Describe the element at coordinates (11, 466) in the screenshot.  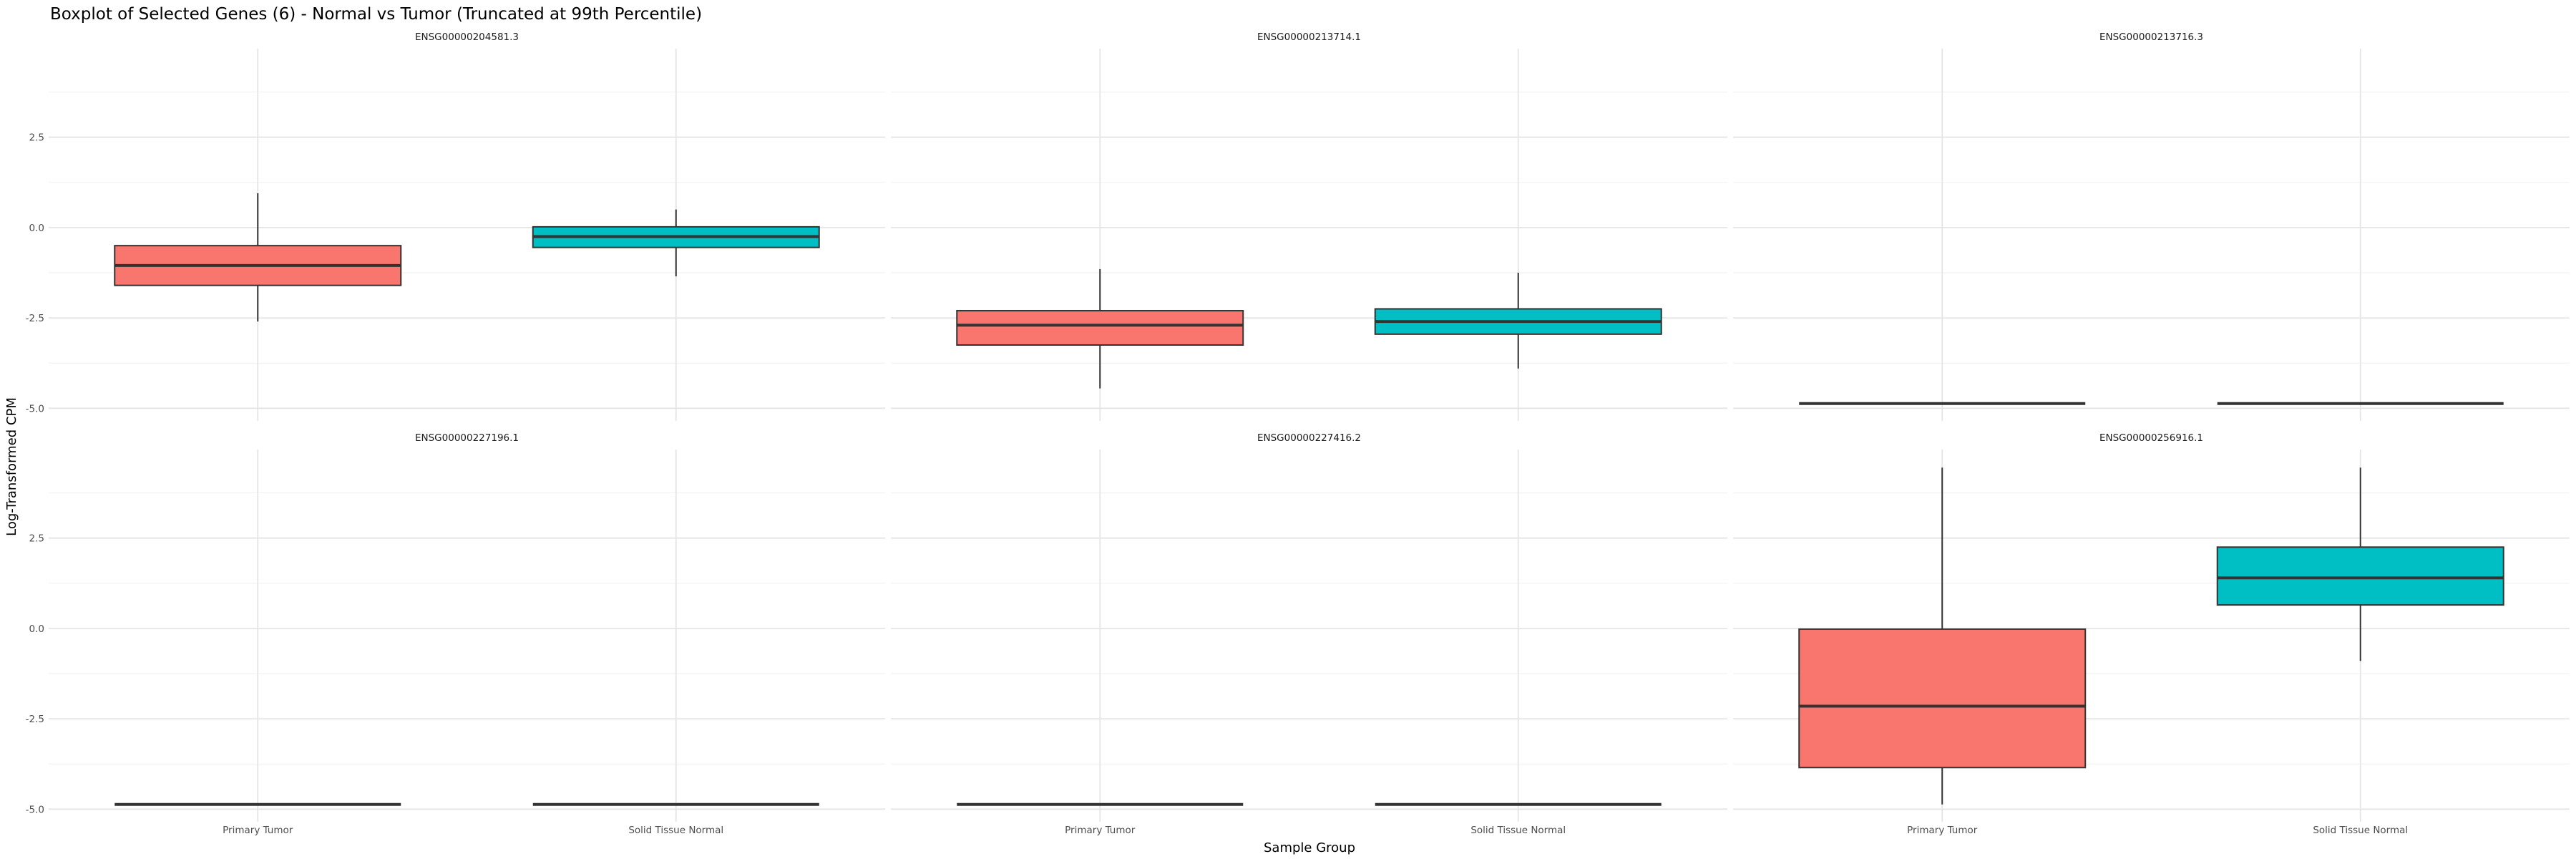
I see `y-axis-title: Log-Transformed CPM` at that location.